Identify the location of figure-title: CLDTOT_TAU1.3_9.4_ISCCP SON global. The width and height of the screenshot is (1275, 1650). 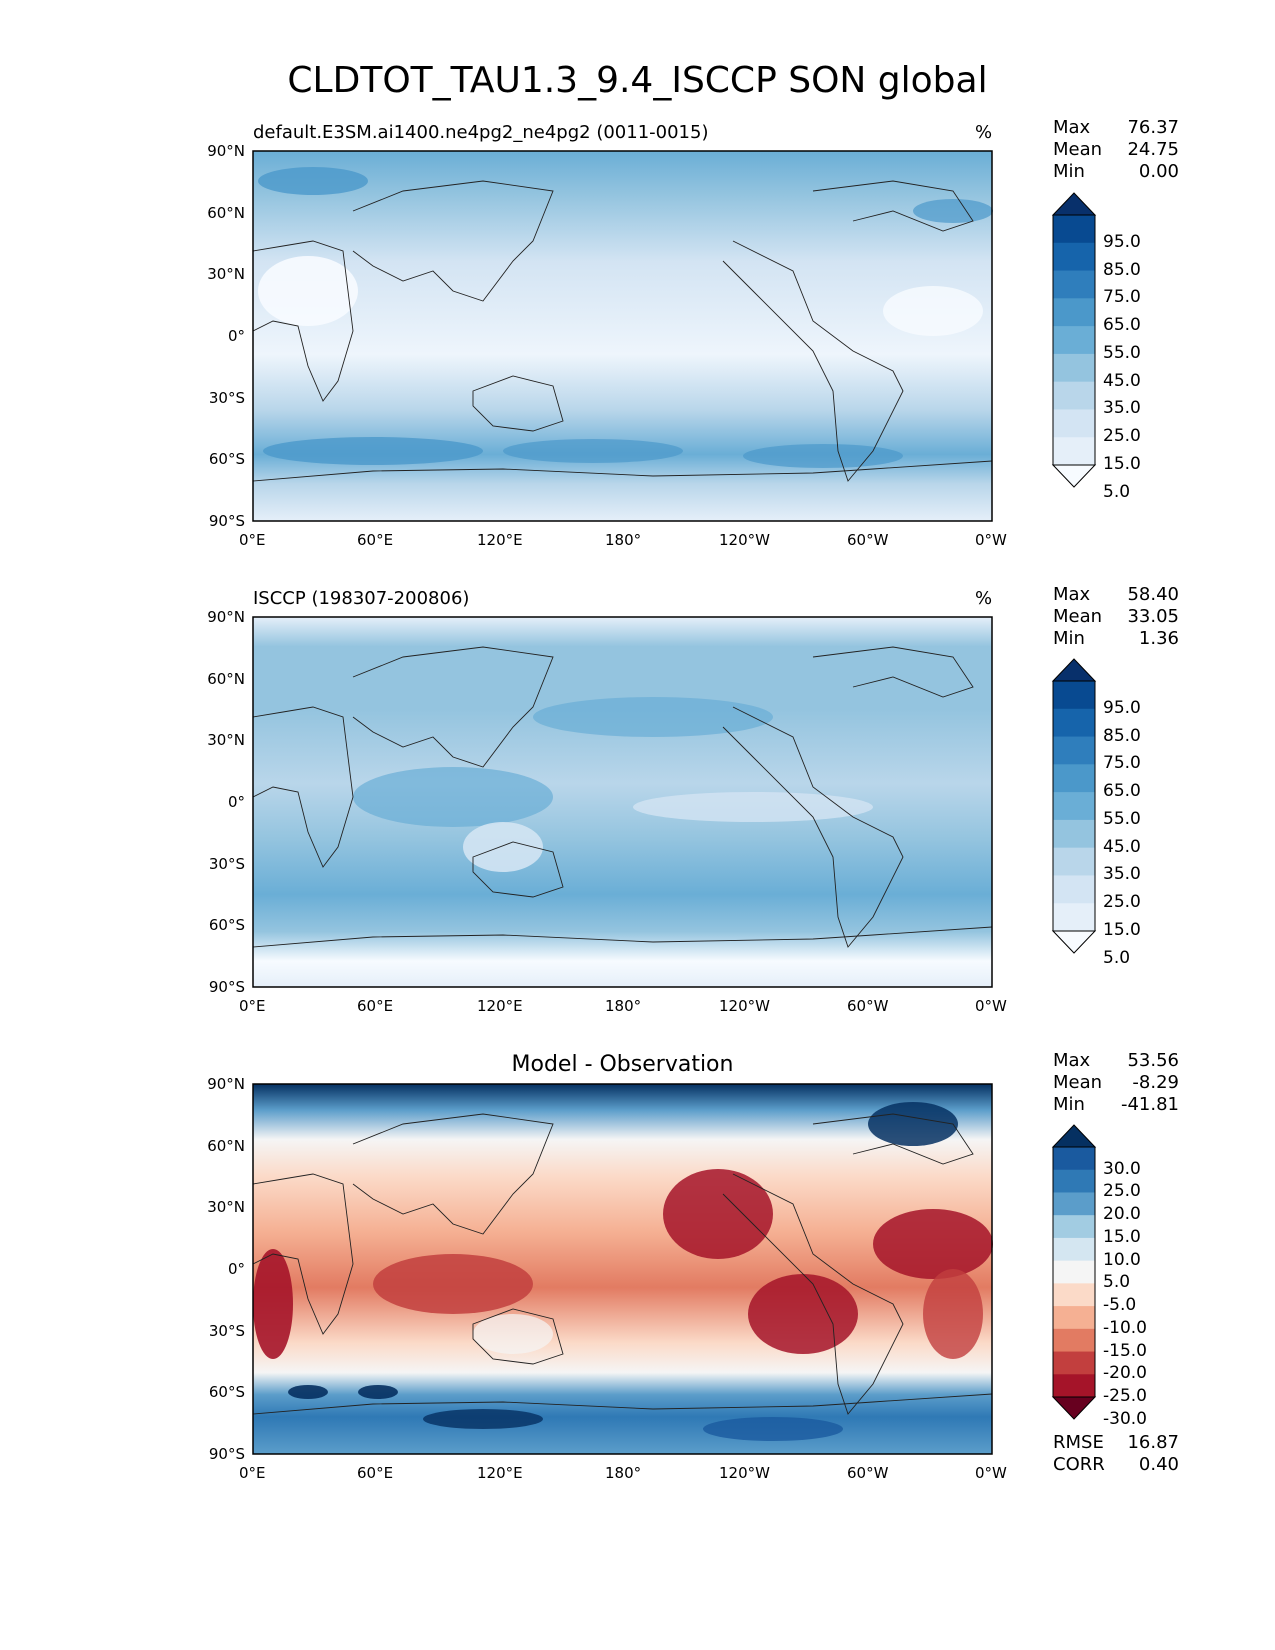
(637, 80).